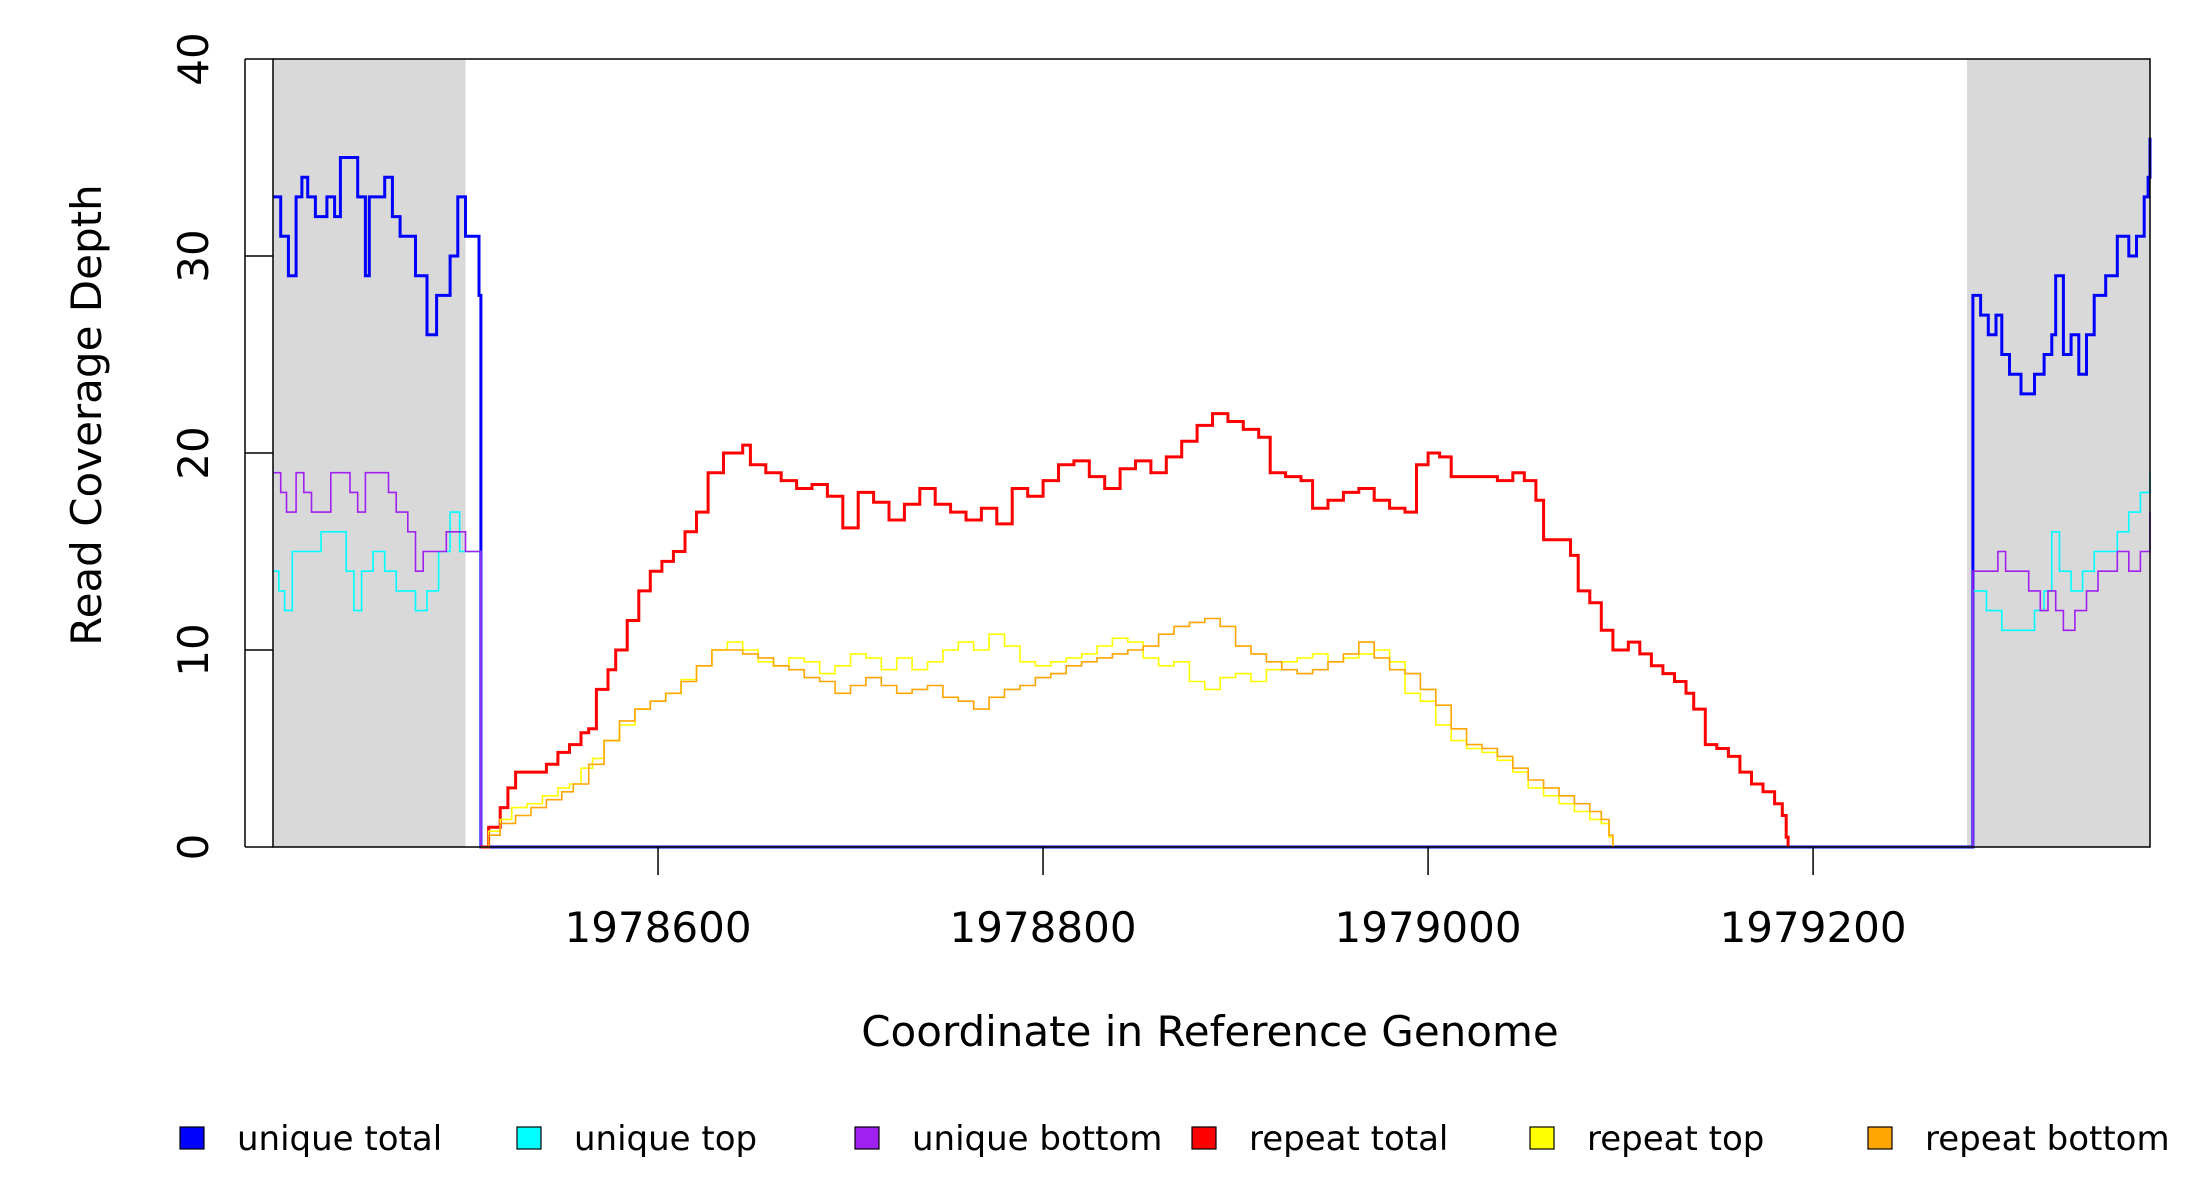 This screenshot has height=1200, width=2200. What do you see at coordinates (1043, 927) in the screenshot?
I see `x-tick-label: 1978800` at bounding box center [1043, 927].